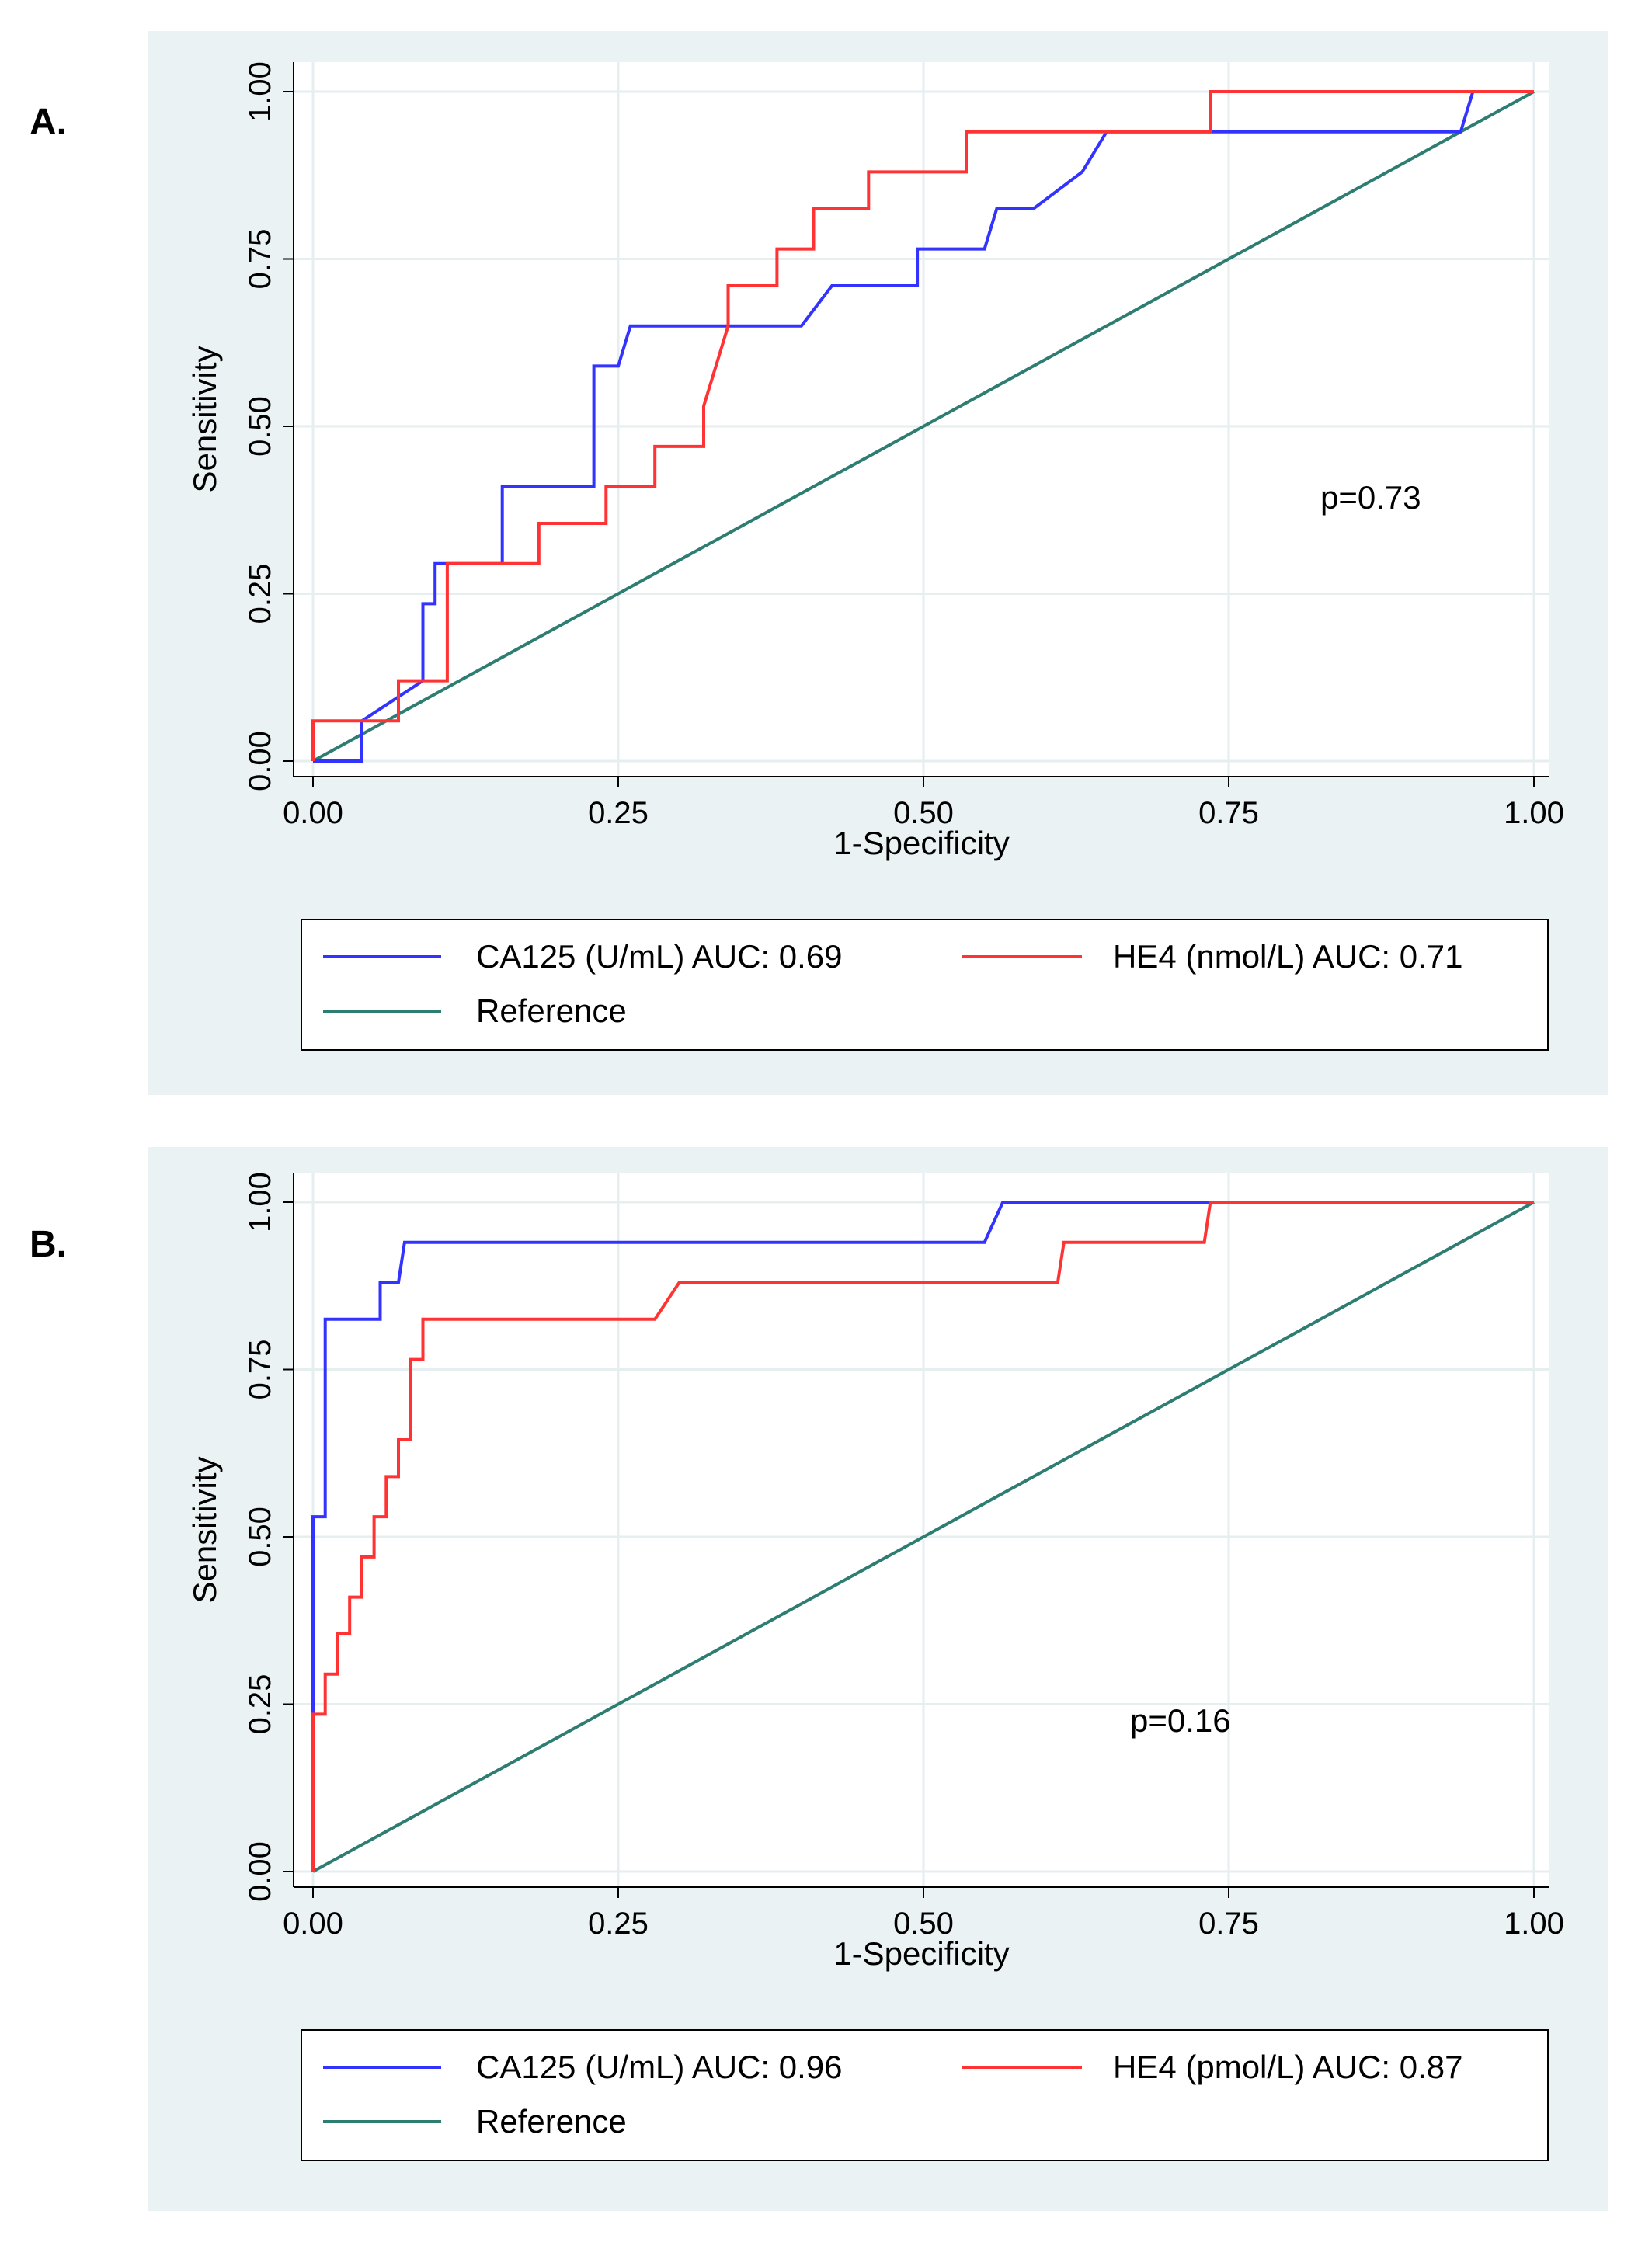 Image resolution: width=1652 pixels, height=2242 pixels. What do you see at coordinates (660, 2067) in the screenshot?
I see `legend-label-ca125: CA125 (U/mL) AUC: 0.96` at bounding box center [660, 2067].